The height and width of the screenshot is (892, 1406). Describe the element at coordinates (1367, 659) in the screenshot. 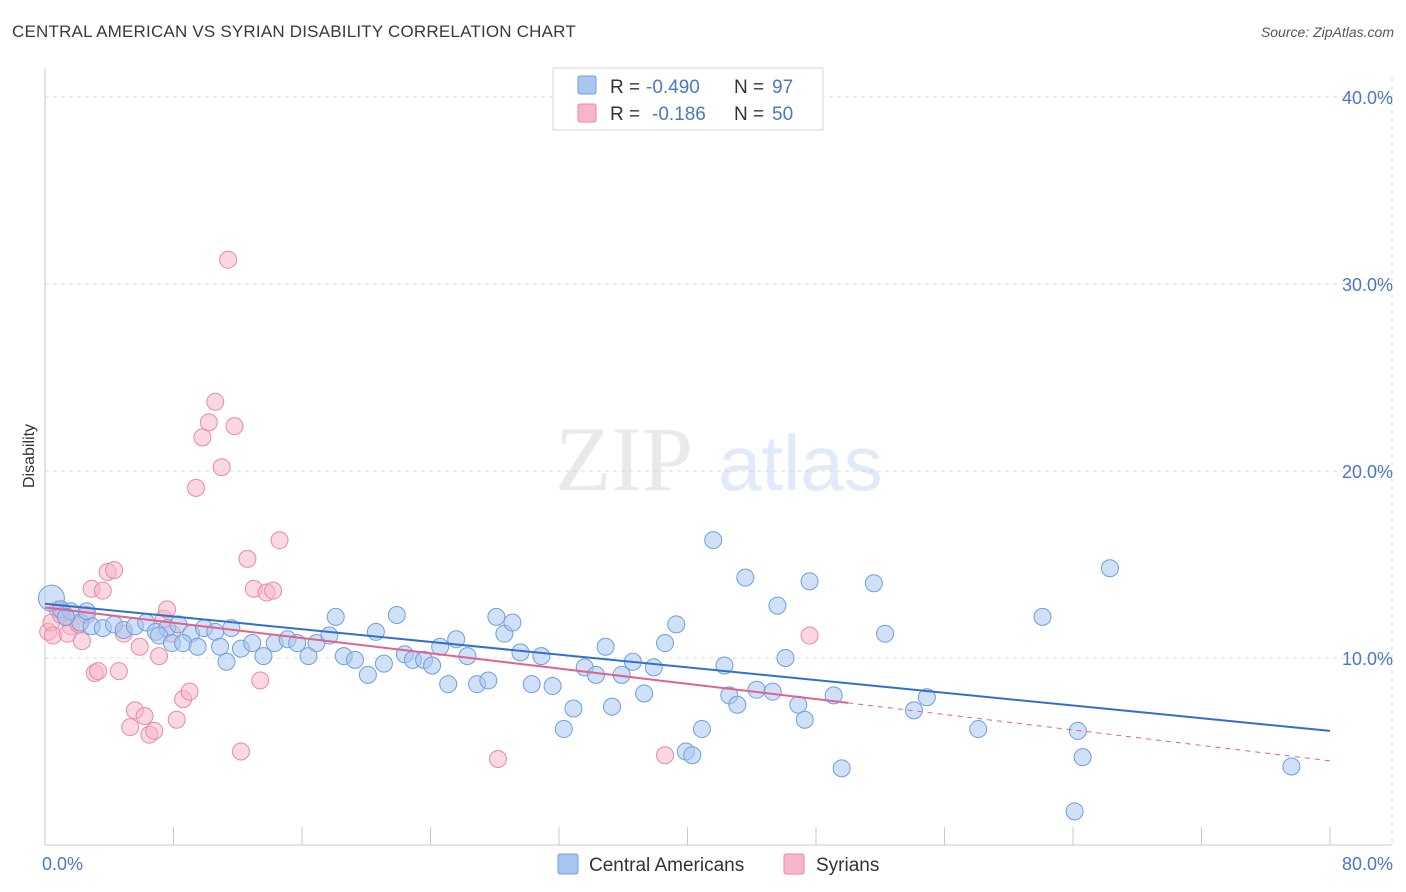

I see `y-tick-label: 10.0%` at that location.